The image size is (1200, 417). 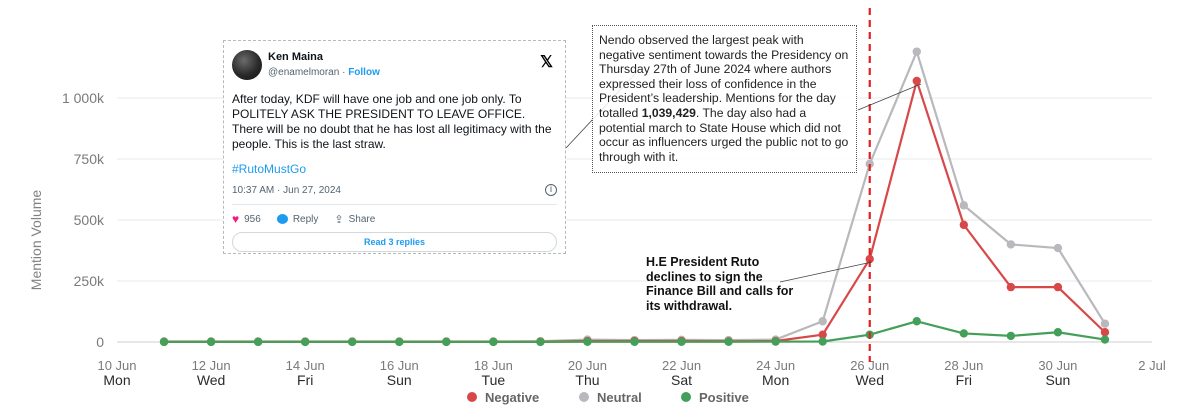 What do you see at coordinates (364, 72) in the screenshot?
I see `follow-link: Follow` at bounding box center [364, 72].